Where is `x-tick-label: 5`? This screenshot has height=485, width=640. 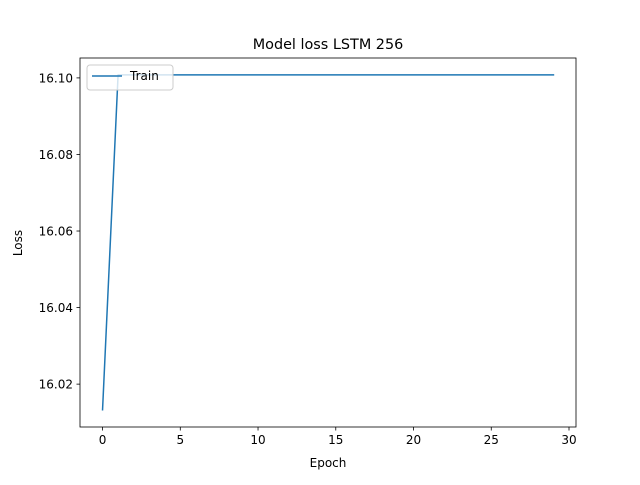 x-tick-label: 5 is located at coordinates (180, 440).